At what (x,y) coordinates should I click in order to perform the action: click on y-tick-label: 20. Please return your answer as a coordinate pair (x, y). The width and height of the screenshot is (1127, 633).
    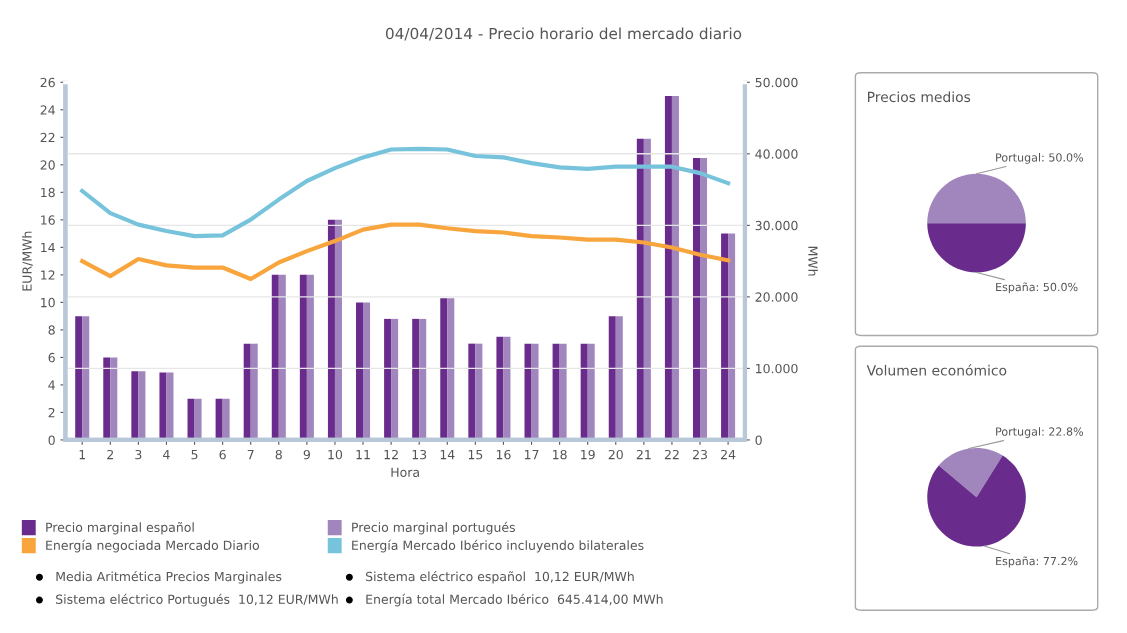
    Looking at the image, I should click on (47, 165).